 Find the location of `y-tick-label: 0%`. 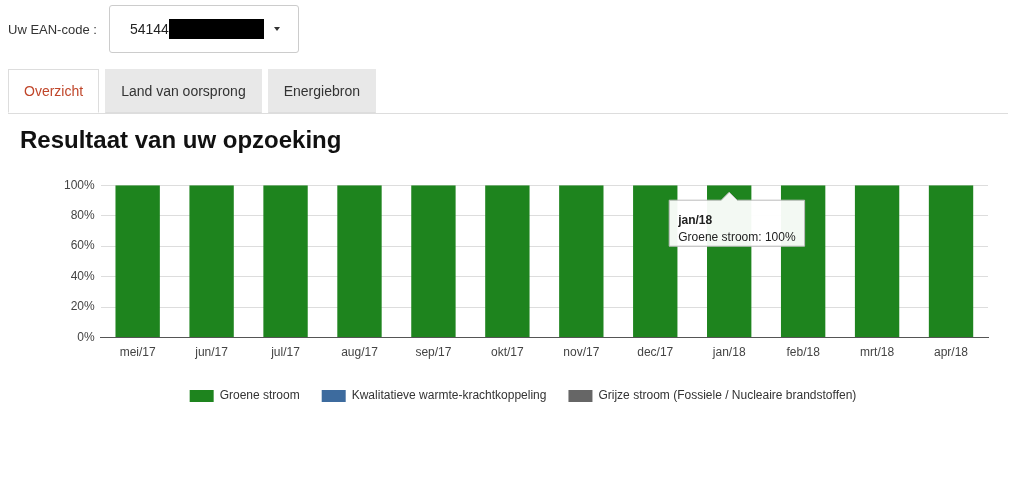

y-tick-label: 0% is located at coordinates (86, 336).